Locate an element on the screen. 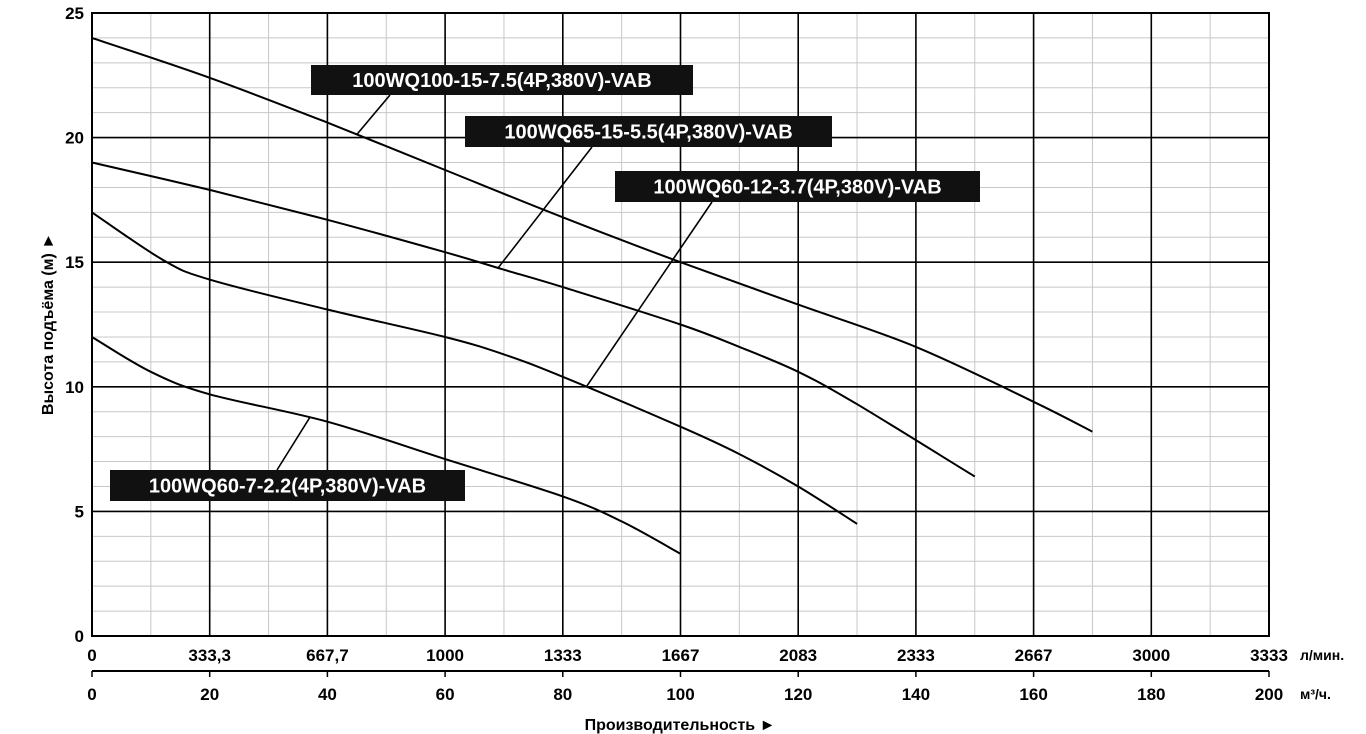  x-tick-label: 40 is located at coordinates (327, 694).